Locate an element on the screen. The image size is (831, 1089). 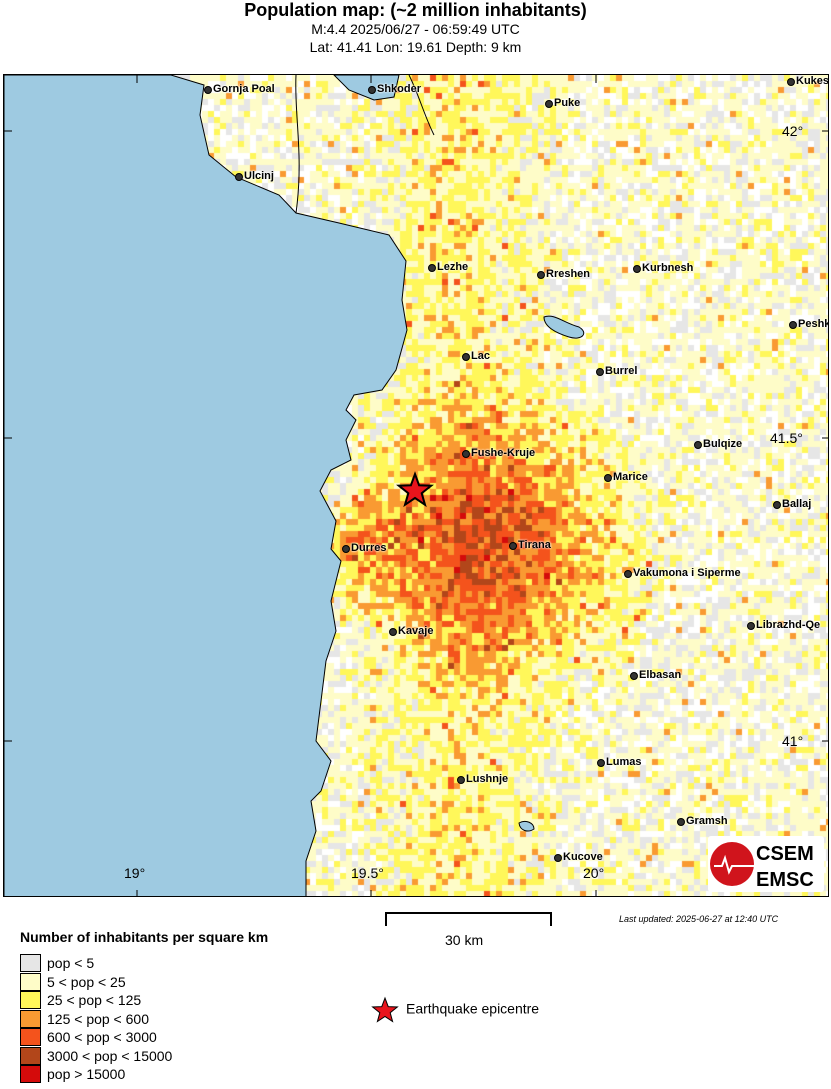
legend-item: 5 < pop < 25 is located at coordinates (73, 981).